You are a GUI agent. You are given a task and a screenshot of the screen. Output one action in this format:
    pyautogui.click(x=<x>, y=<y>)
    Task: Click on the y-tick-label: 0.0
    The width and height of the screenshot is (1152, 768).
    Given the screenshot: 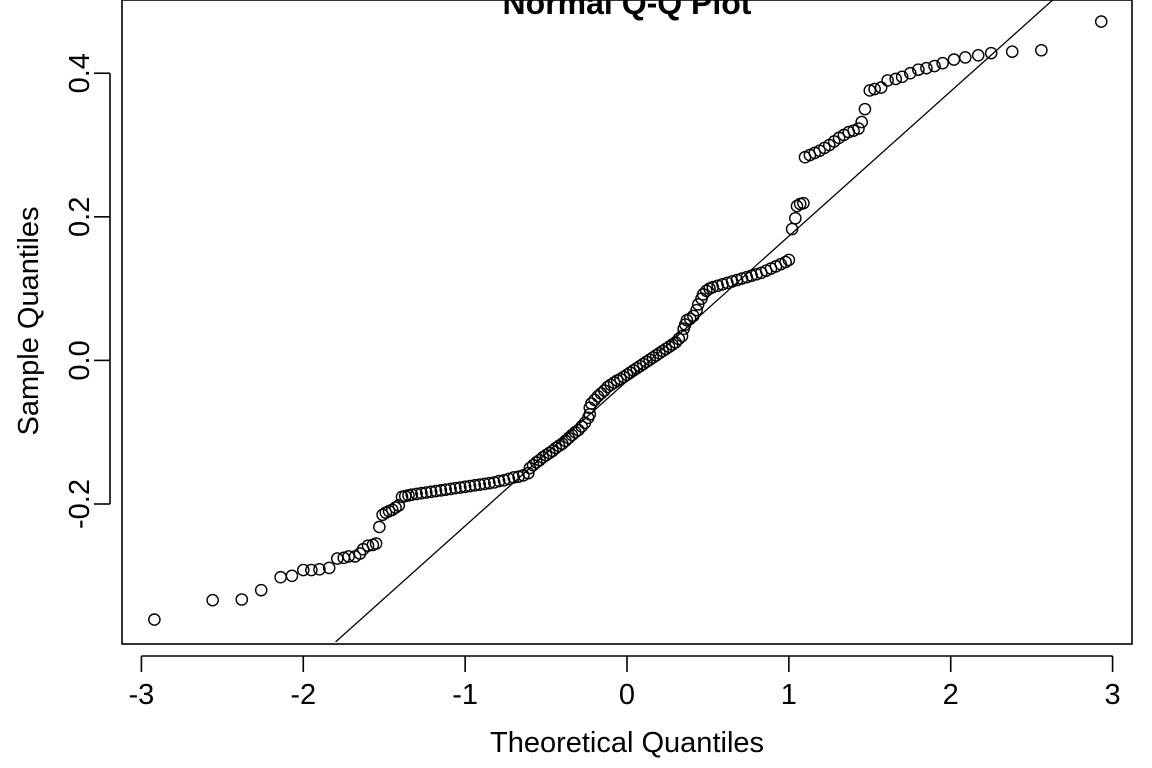 What is the action you would take?
    pyautogui.click(x=80, y=360)
    